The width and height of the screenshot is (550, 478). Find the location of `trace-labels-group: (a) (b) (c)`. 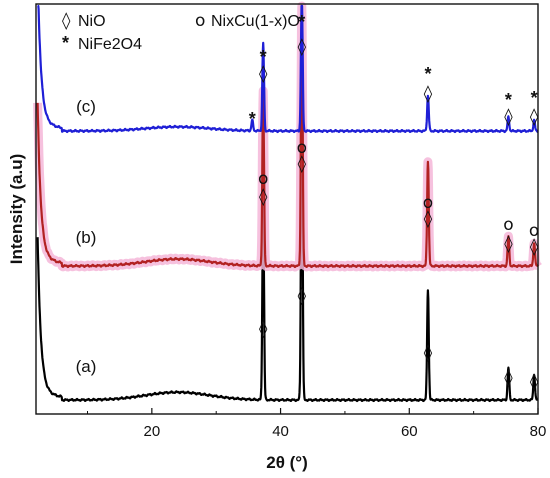

trace-labels-group: (a) (b) (c) is located at coordinates (86, 236).